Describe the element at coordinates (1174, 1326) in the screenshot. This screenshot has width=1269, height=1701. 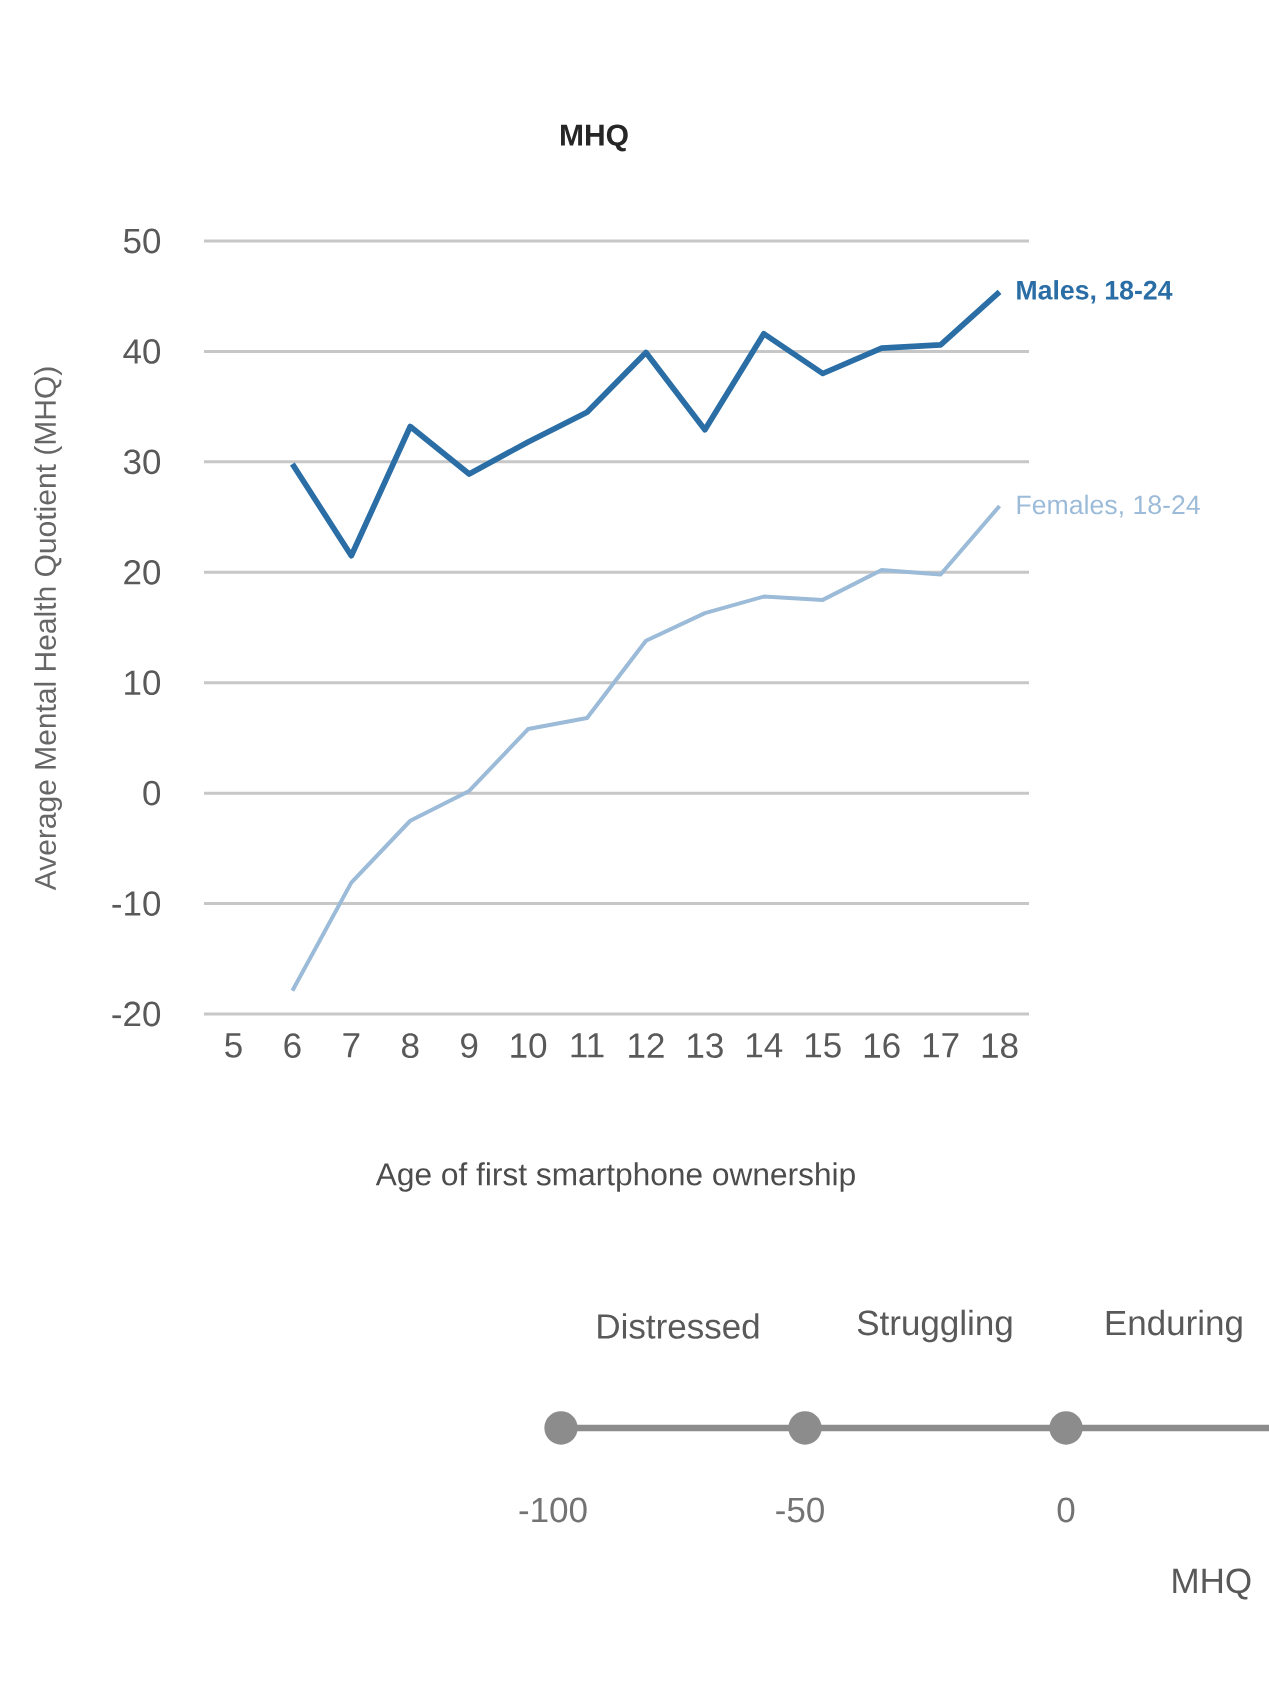
I see `text: Enduring` at that location.